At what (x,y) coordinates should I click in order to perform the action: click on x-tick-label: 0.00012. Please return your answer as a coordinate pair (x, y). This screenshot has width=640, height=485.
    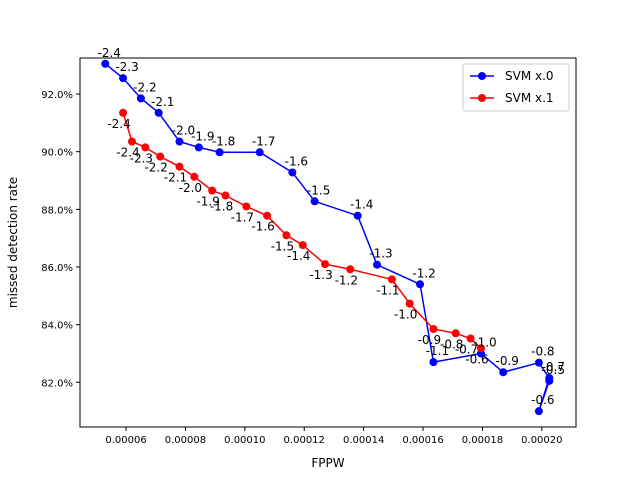
    Looking at the image, I should click on (304, 440).